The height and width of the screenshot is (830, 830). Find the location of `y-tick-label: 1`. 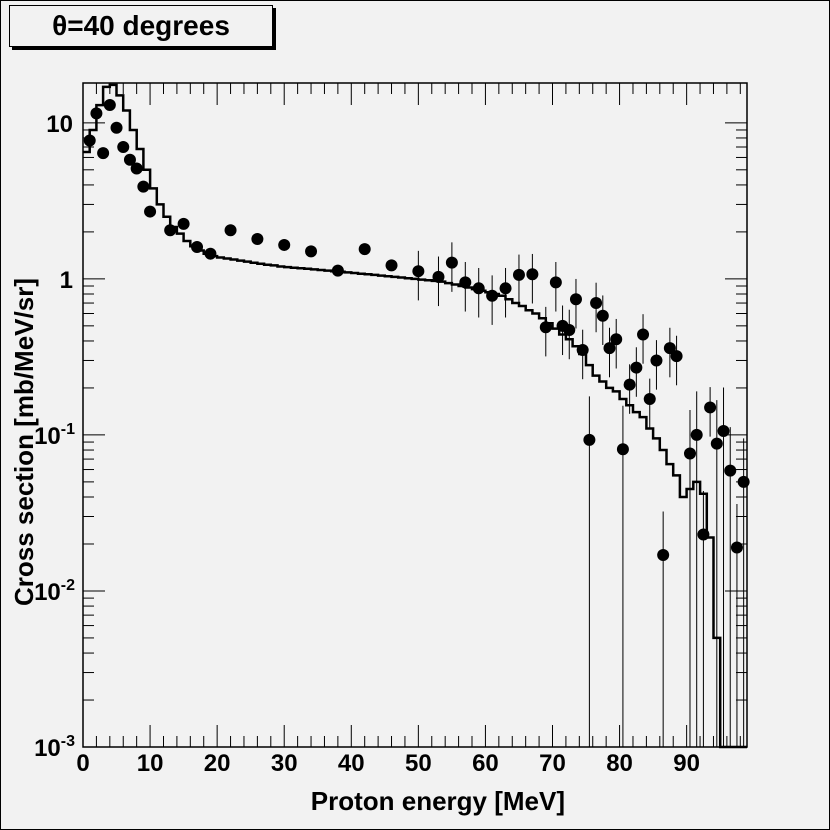

y-tick-label: 1 is located at coordinates (66, 280).